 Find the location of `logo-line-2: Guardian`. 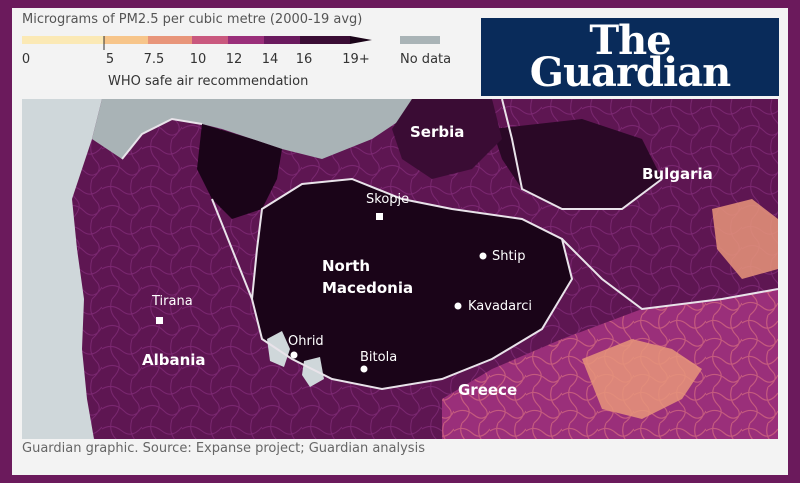

logo-line-2: Guardian is located at coordinates (630, 72).